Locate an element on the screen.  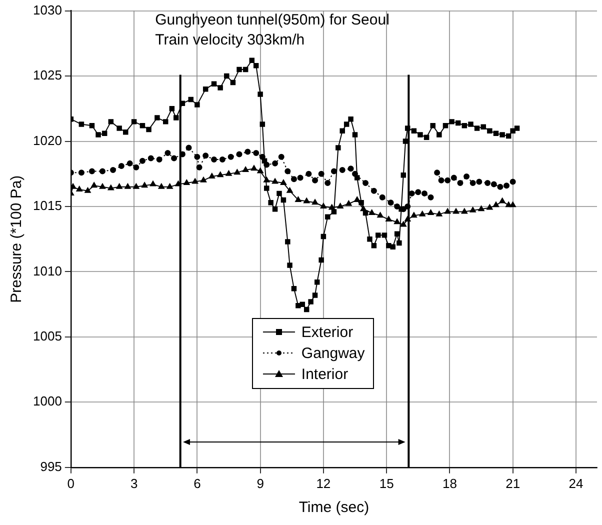
y-tick-label: 1015 is located at coordinates (47, 206).